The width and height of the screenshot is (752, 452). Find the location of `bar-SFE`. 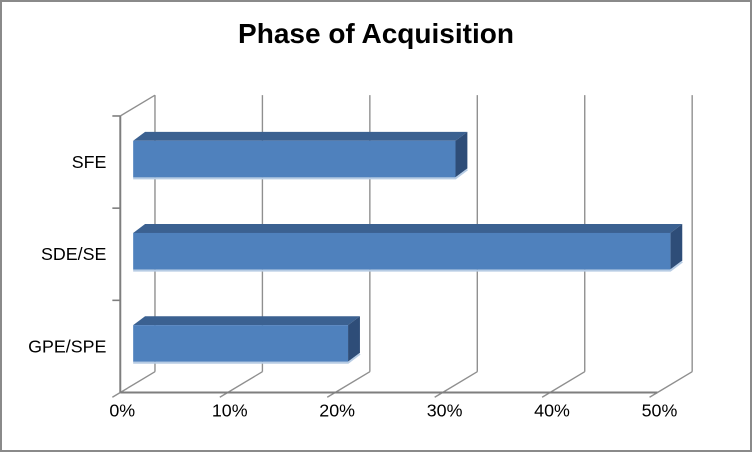

bar-SFE is located at coordinates (294, 159).